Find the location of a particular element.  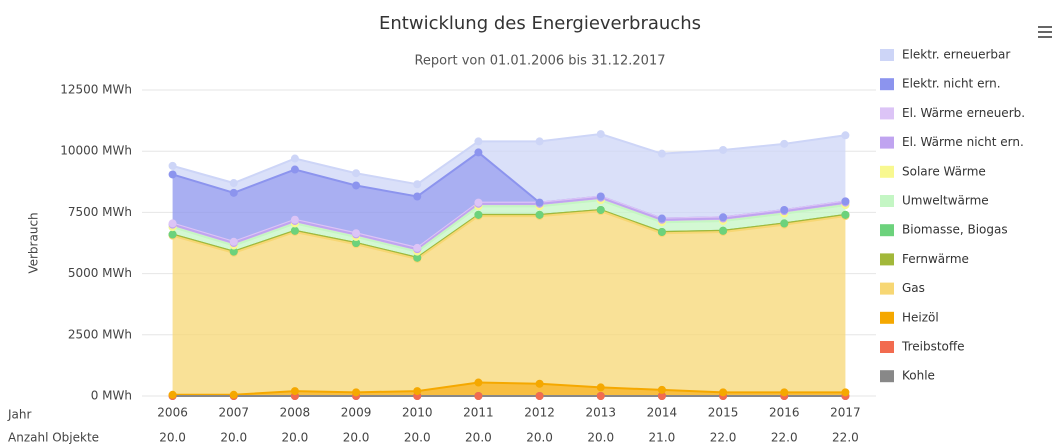

legend-label: Heizöl is located at coordinates (920, 317).